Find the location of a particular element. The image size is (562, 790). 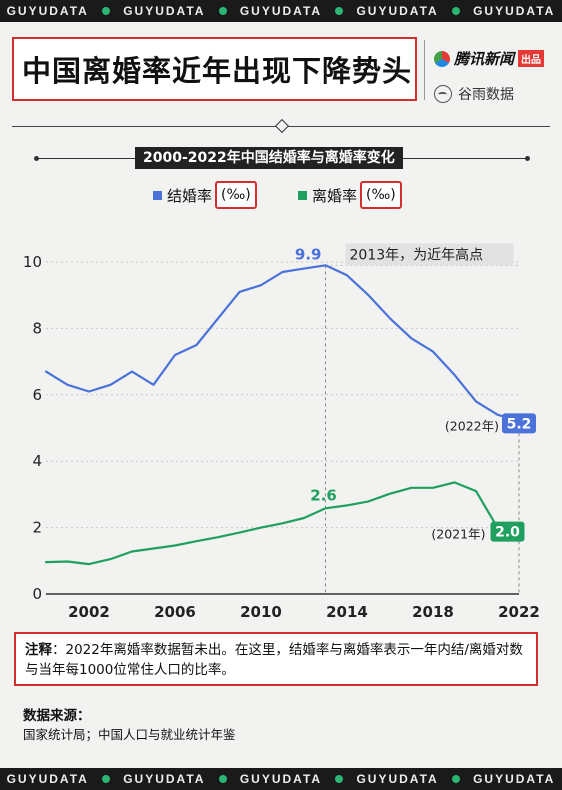

tencent-news-label: 腾讯新闻 is located at coordinates (484, 59).